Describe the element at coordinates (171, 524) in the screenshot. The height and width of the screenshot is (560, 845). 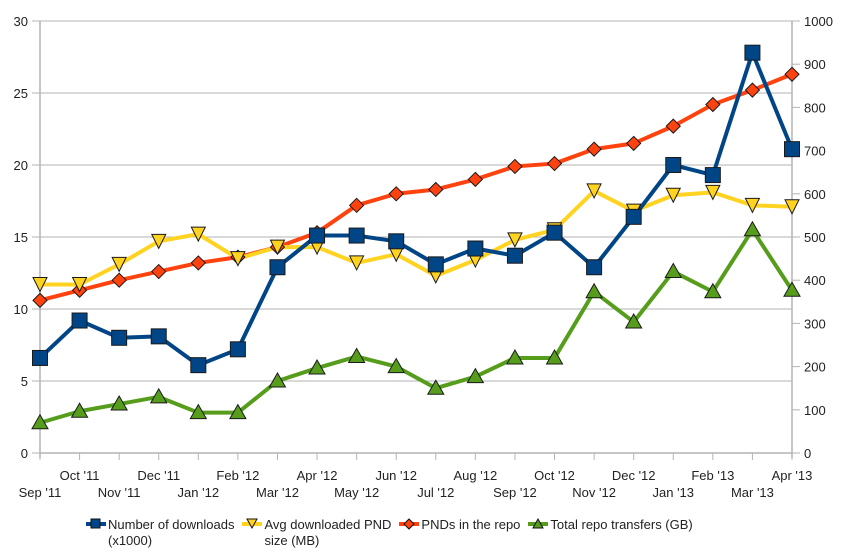
I see `legend-label: Number of downloads` at that location.